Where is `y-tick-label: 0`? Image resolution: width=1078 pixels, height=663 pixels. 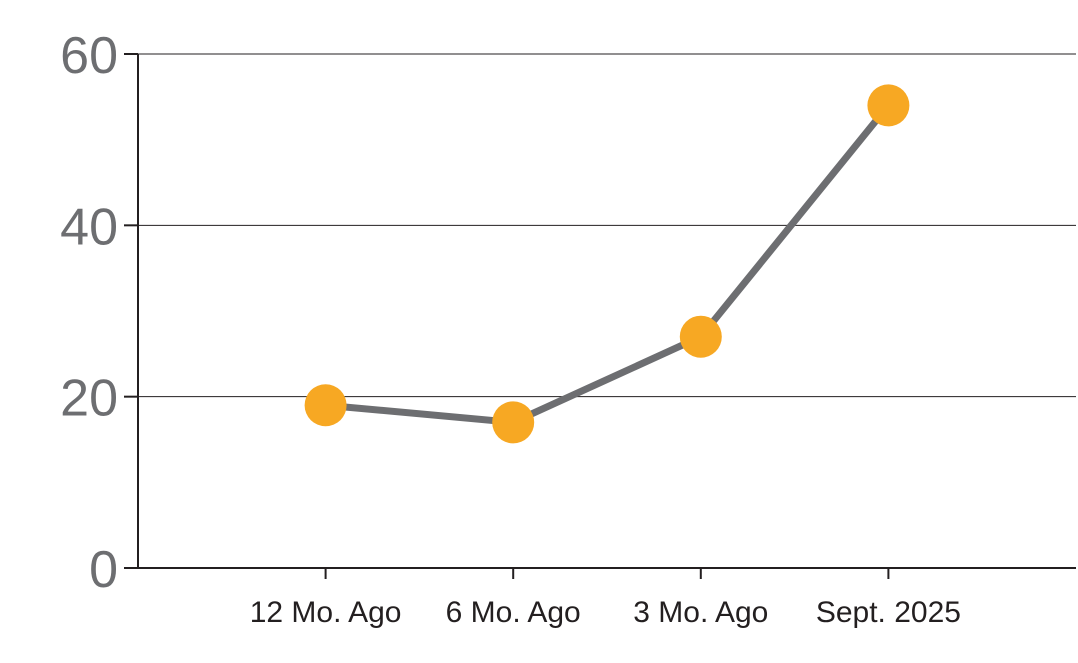
y-tick-label: 0 is located at coordinates (103, 570).